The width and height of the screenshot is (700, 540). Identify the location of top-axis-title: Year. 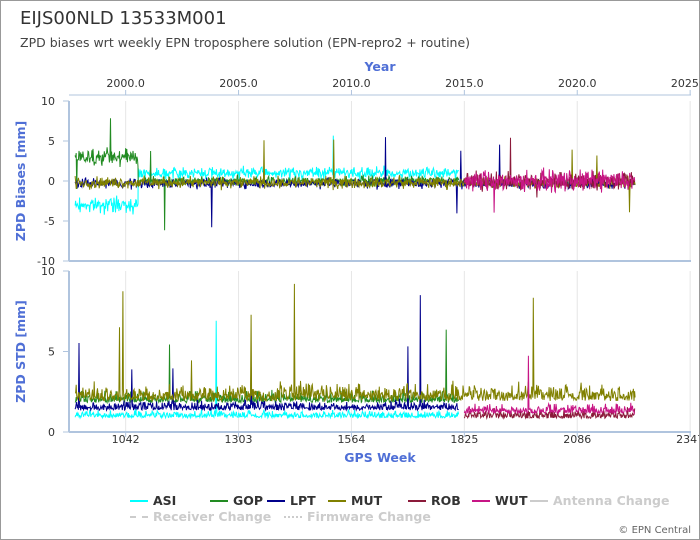
(380, 66).